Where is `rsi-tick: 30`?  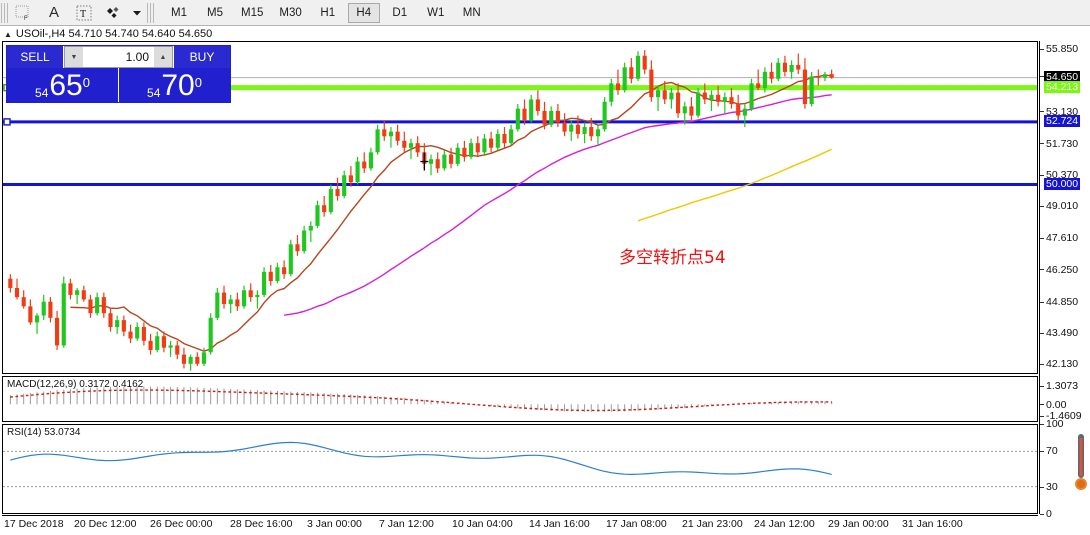 rsi-tick: 30 is located at coordinates (1049, 487).